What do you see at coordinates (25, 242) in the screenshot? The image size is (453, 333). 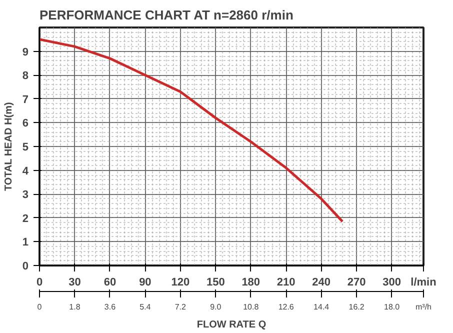 I see `y-tick-label: 1` at bounding box center [25, 242].